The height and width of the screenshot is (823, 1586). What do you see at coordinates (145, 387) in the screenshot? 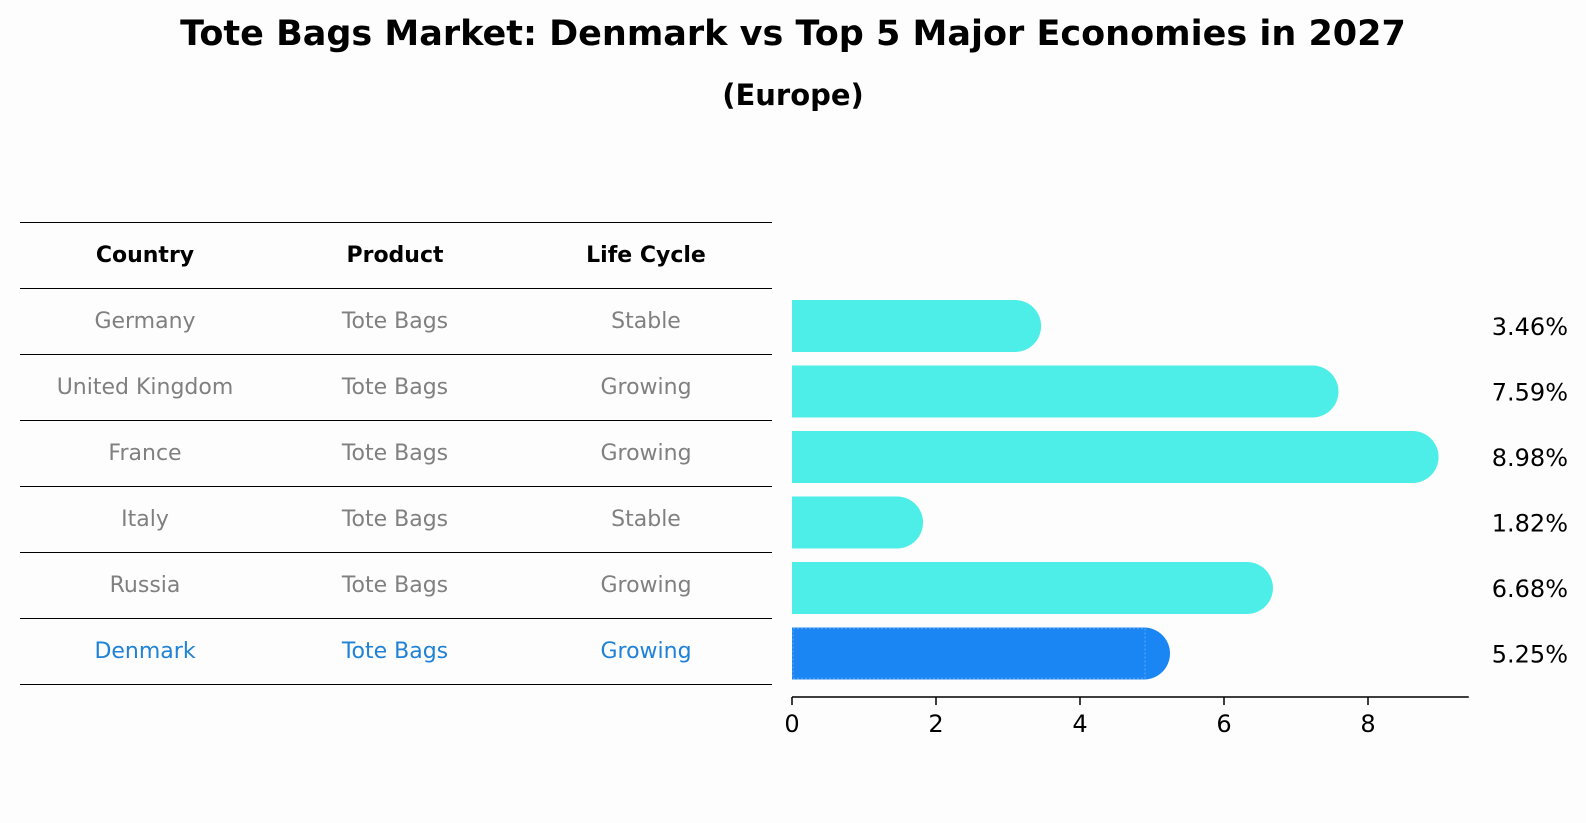
I see `cell-country: United Kingdom` at bounding box center [145, 387].